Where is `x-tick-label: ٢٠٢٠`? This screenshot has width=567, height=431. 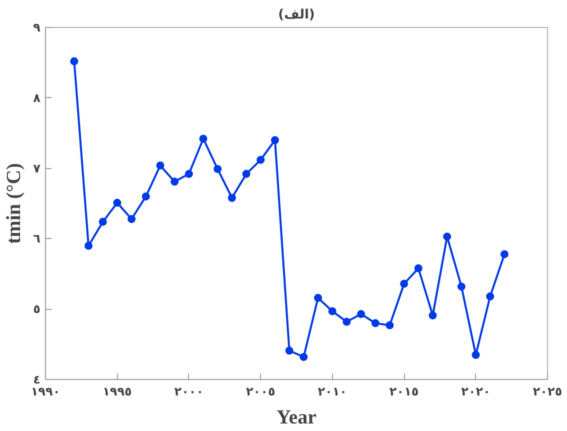 x-tick-label: ٢٠٢٠ is located at coordinates (475, 391).